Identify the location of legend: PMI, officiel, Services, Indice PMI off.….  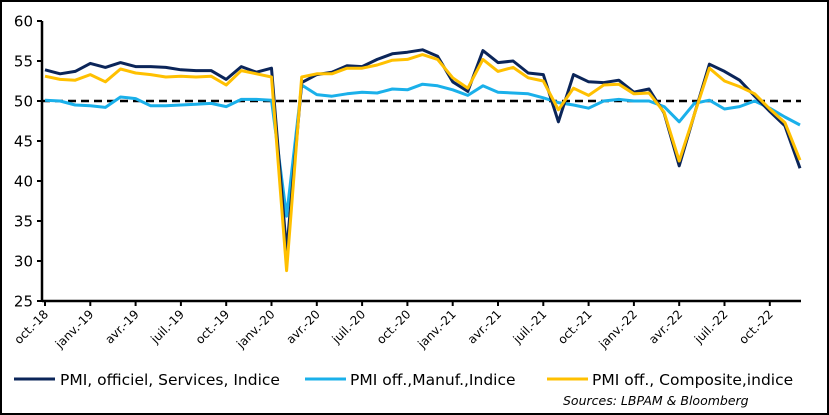
(403, 380).